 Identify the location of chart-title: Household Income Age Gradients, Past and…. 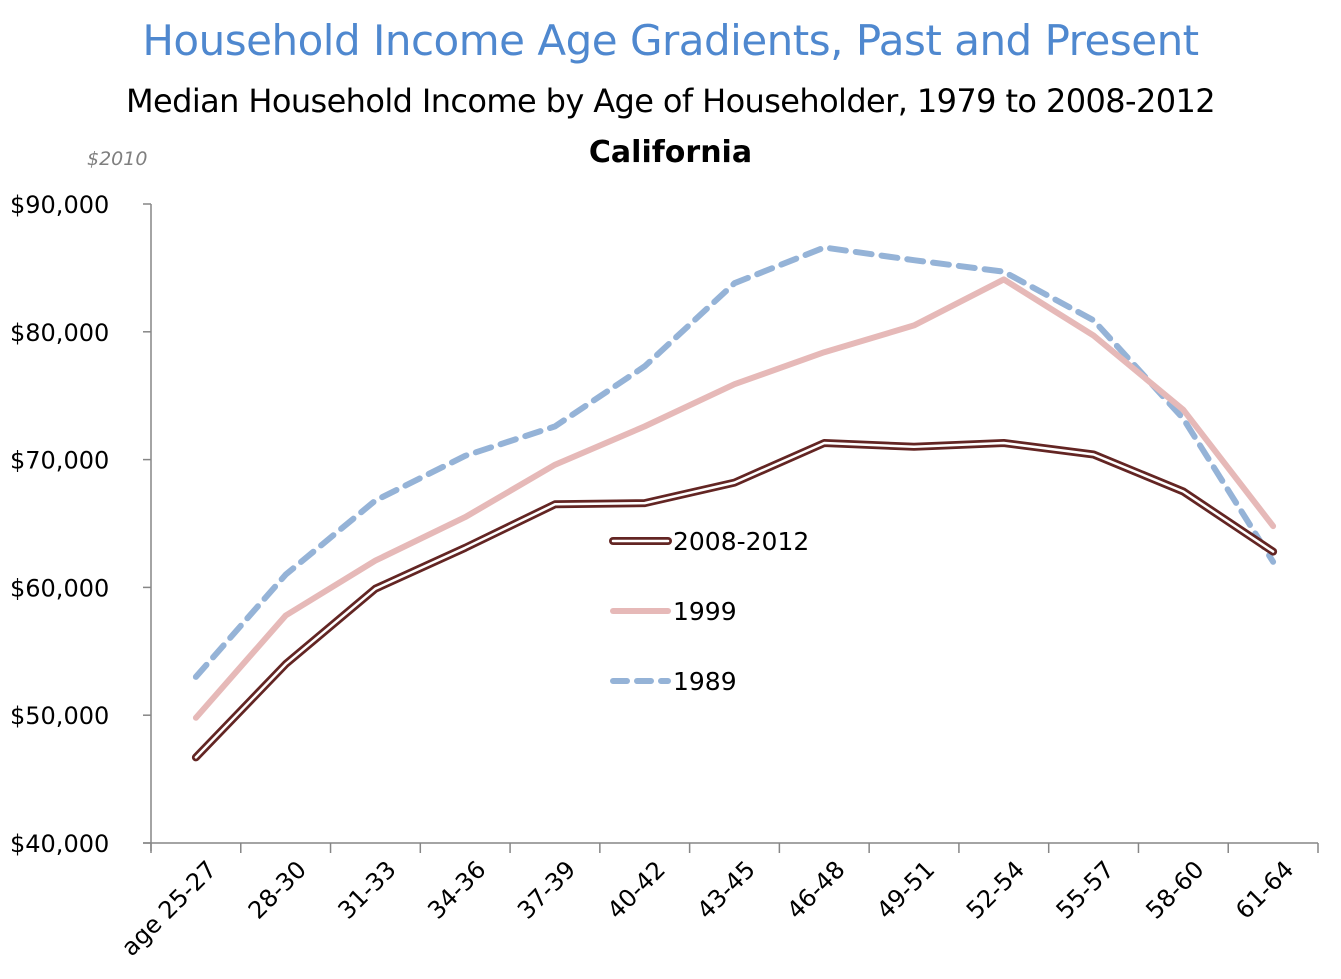
(670, 40).